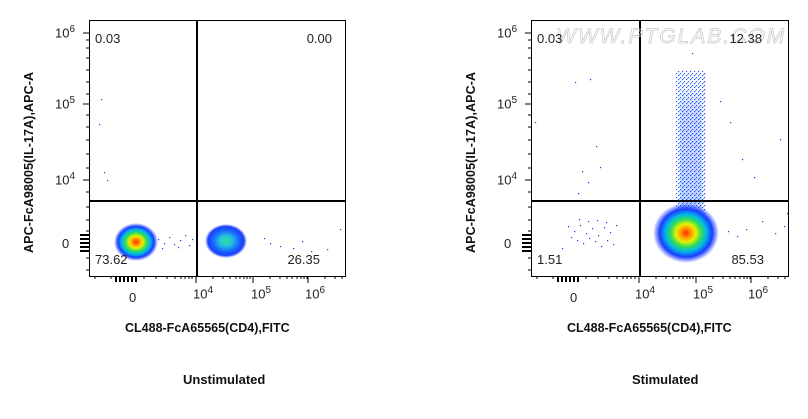 This screenshot has width=808, height=419. What do you see at coordinates (319, 38) in the screenshot?
I see `quadrant-upper-right-value: 0.00` at bounding box center [319, 38].